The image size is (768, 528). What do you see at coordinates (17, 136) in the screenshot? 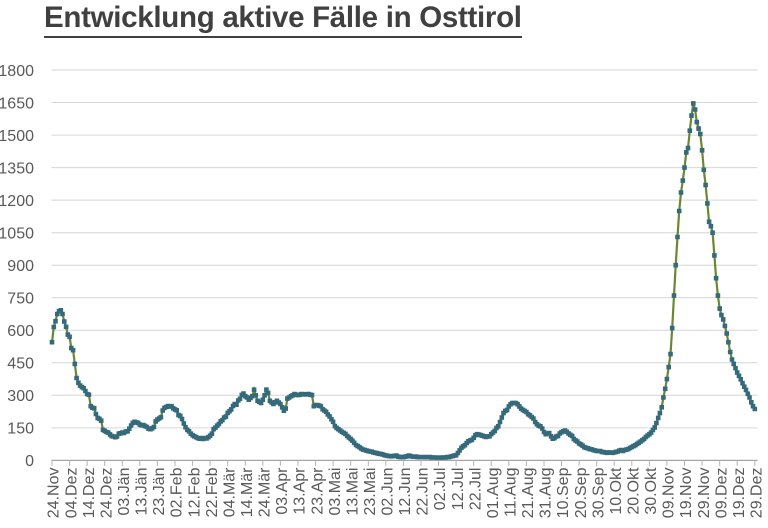
I see `svg-text: 1500` at bounding box center [17, 136].